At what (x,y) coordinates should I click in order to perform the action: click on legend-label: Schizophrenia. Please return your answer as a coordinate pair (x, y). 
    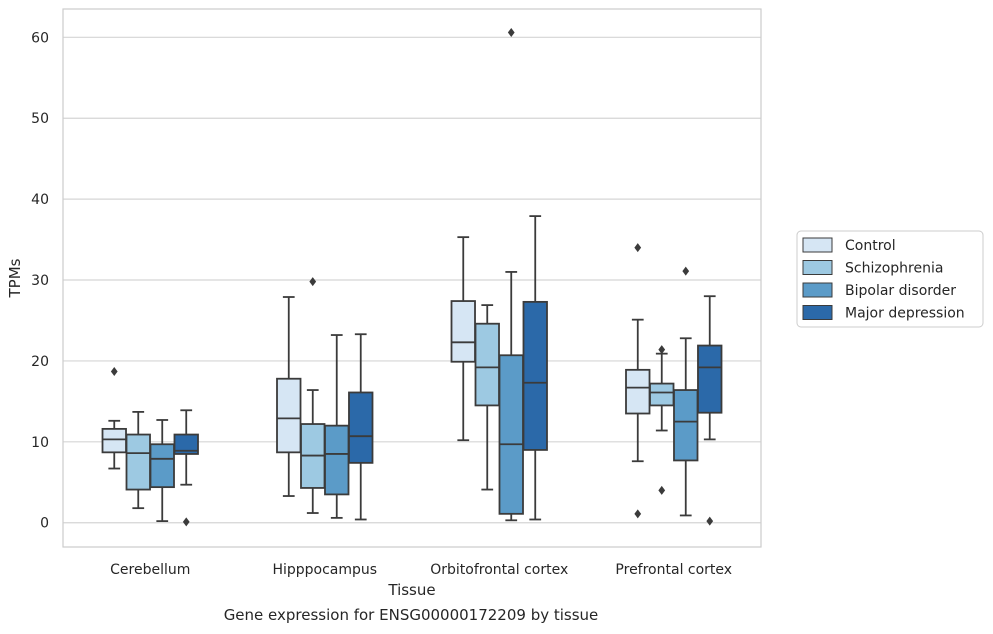
    Looking at the image, I should click on (894, 269).